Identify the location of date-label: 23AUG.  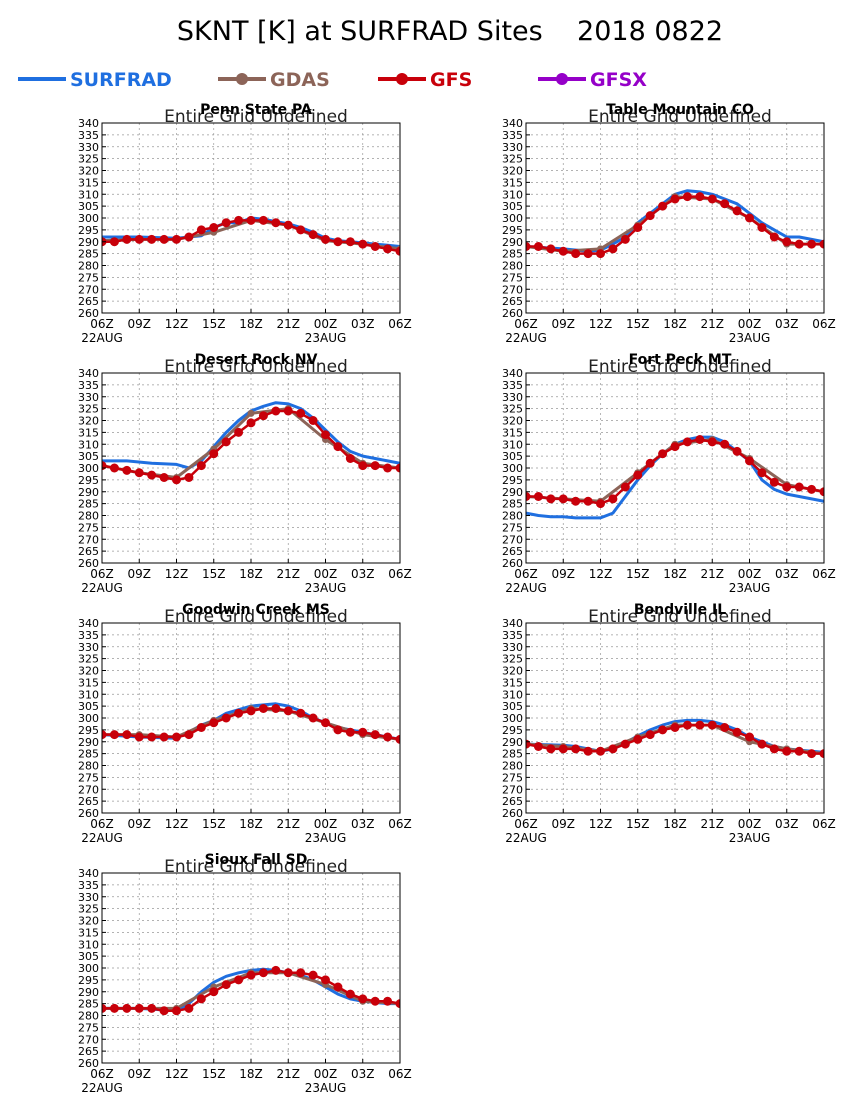
(326, 338).